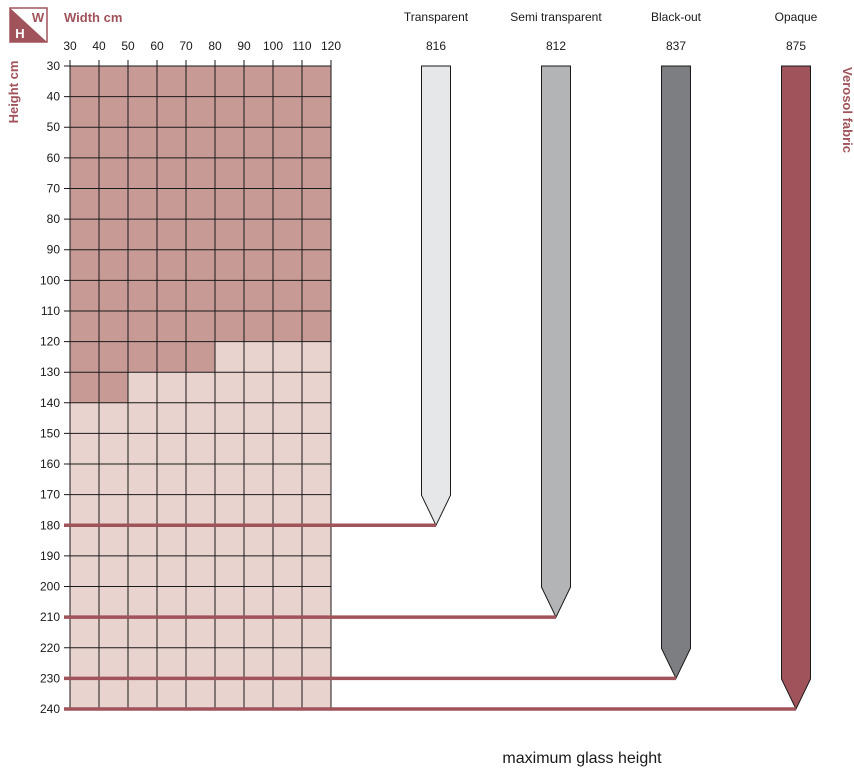 This screenshot has height=773, width=854. I want to click on height-tick-label-190: 190, so click(50, 556).